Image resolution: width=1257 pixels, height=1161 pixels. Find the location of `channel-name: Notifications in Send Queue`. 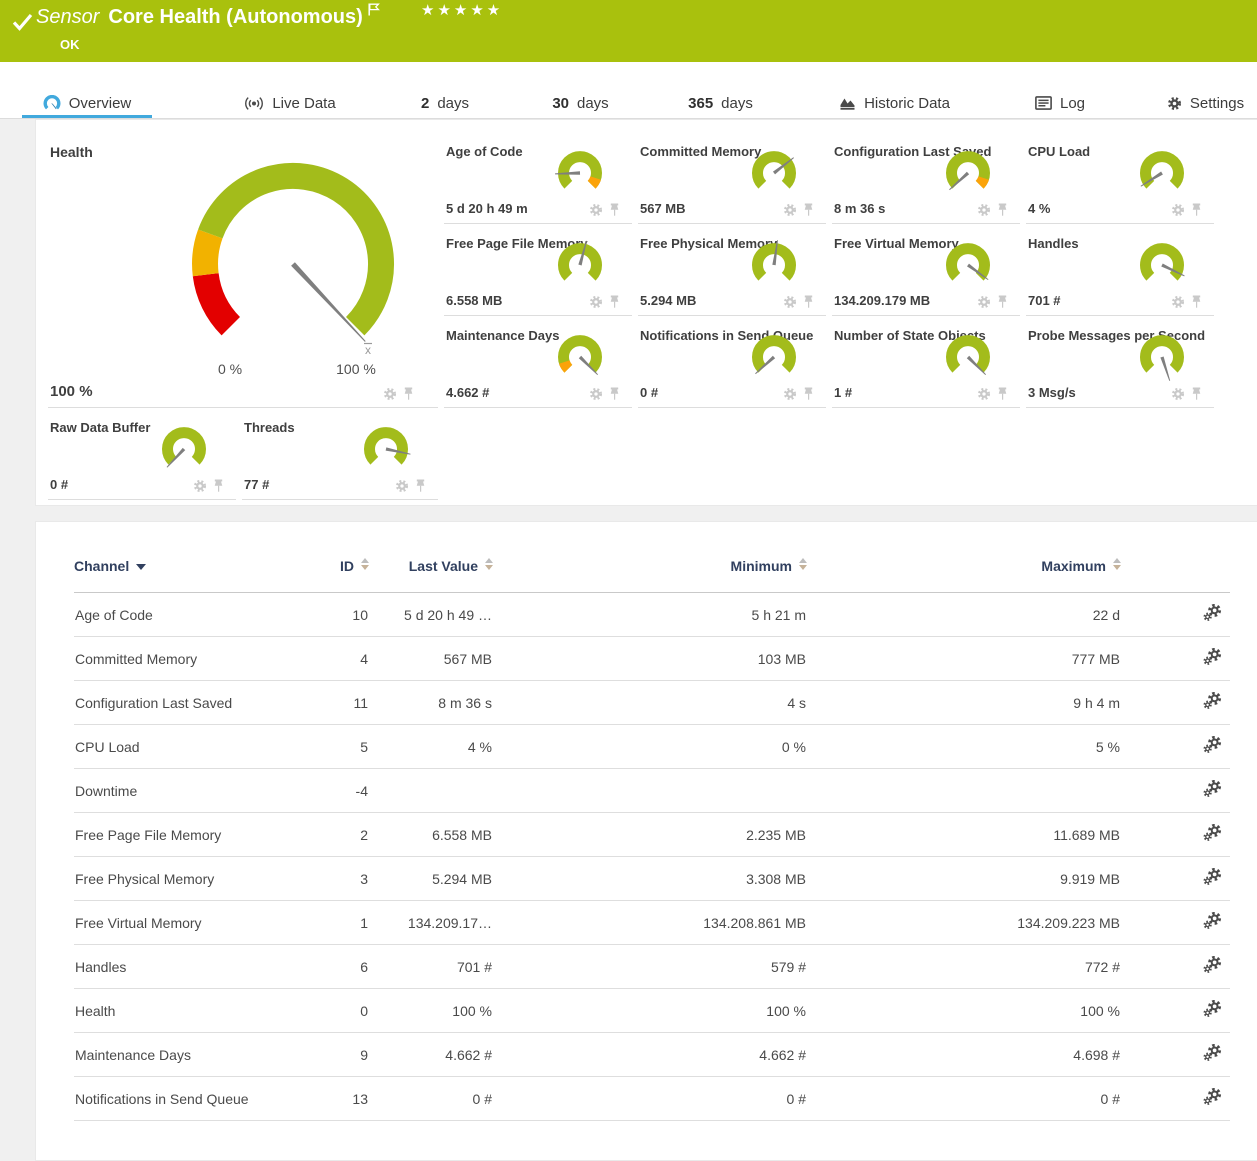

channel-name: Notifications in Send Queue is located at coordinates (189, 1098).